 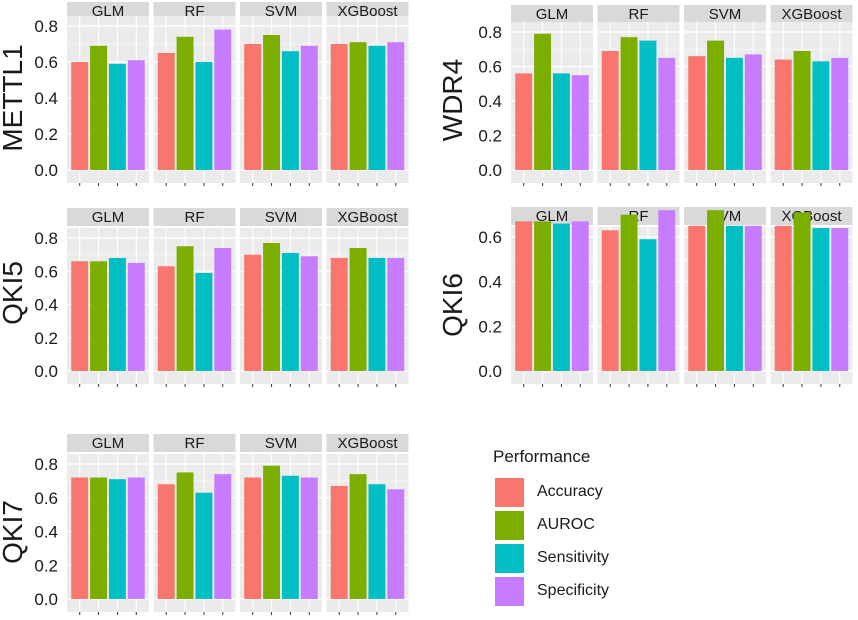 What do you see at coordinates (136, 538) in the screenshot?
I see `bar-qki7-glm-specificity` at bounding box center [136, 538].